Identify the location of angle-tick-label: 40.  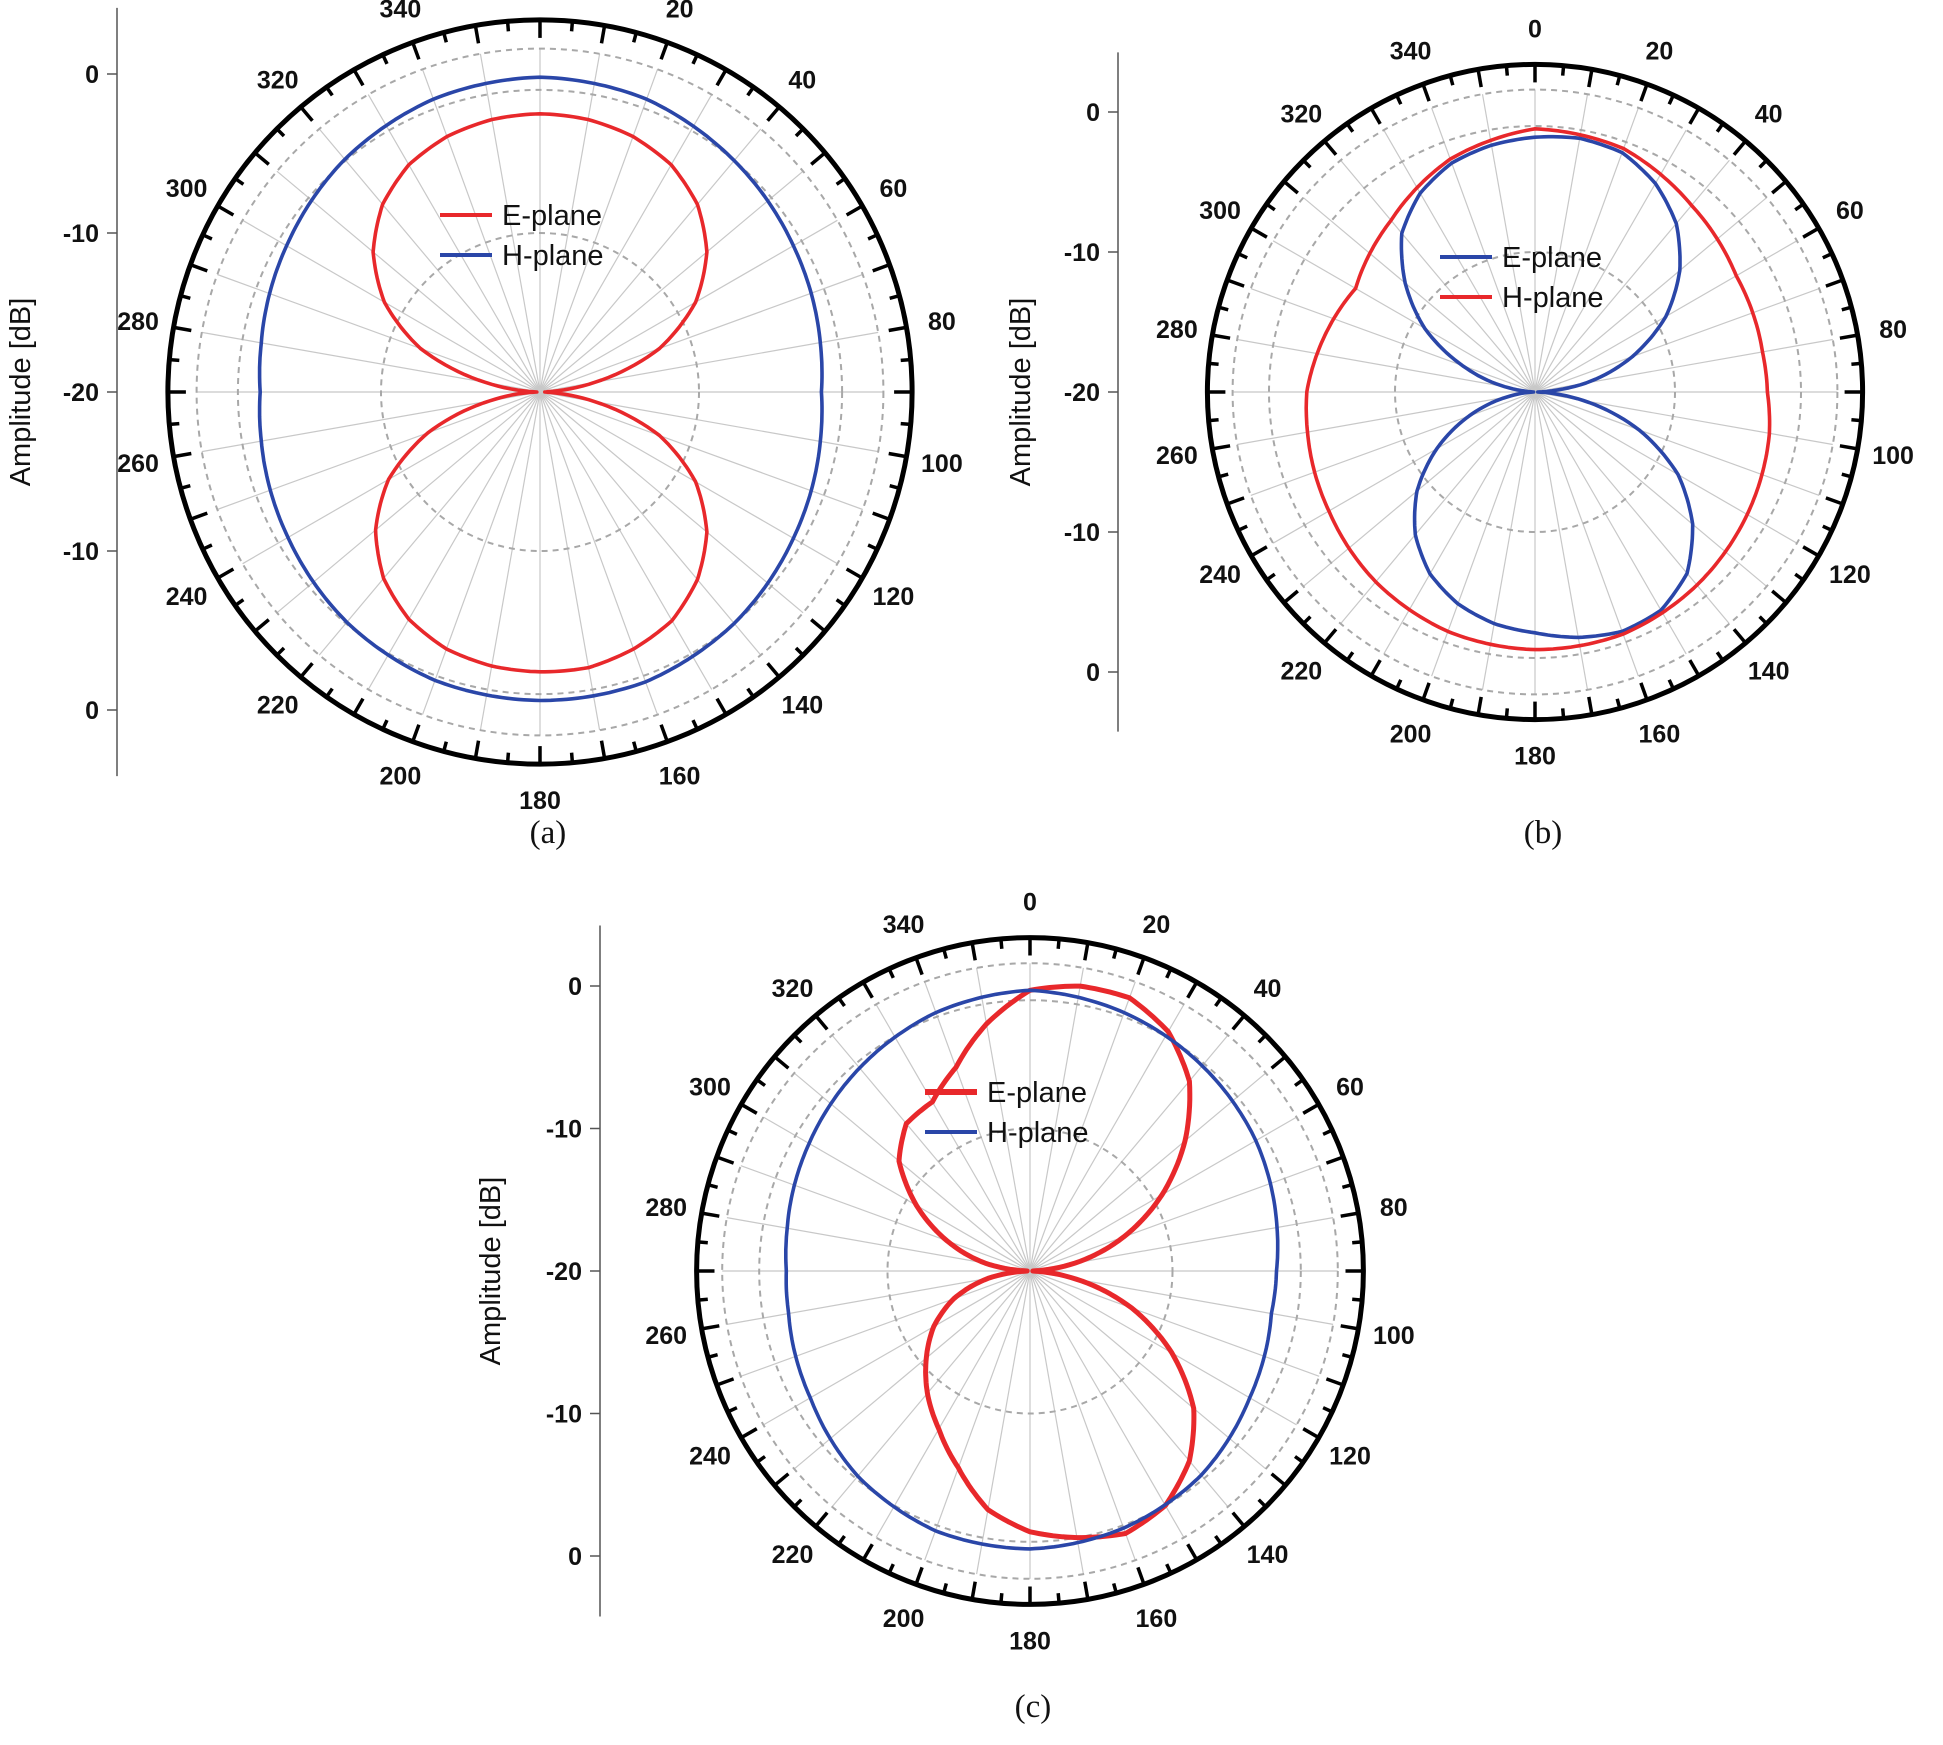
(1769, 115).